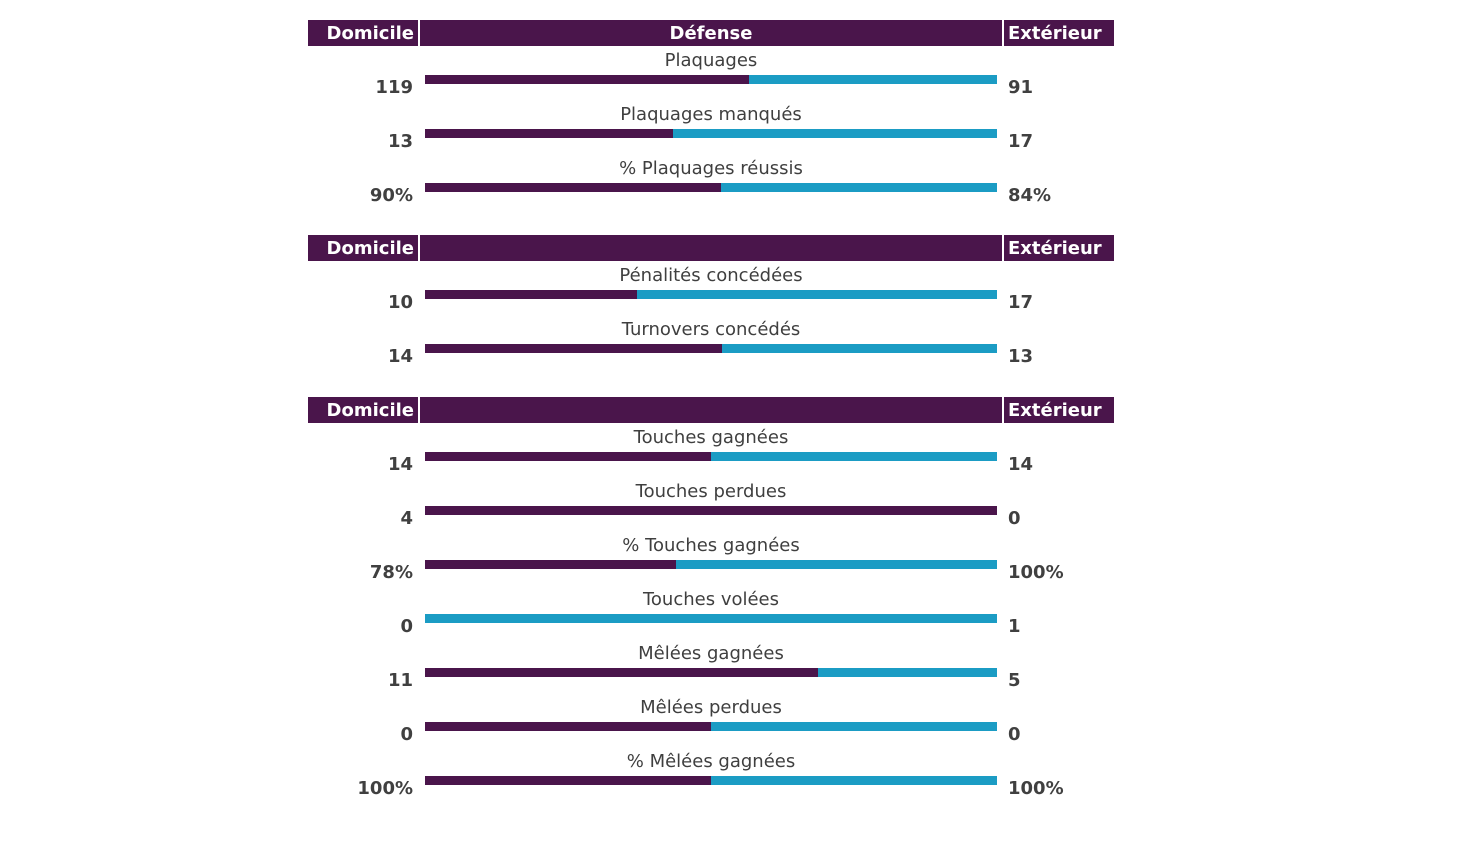 The height and width of the screenshot is (846, 1474). I want to click on home-value: 4, so click(406, 518).